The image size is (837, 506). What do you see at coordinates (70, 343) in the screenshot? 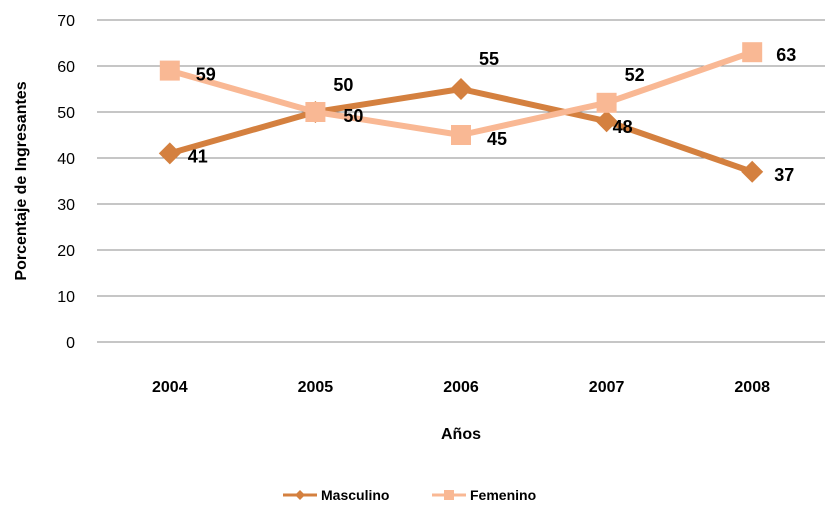
I see `y-tick-label: 0` at bounding box center [70, 343].